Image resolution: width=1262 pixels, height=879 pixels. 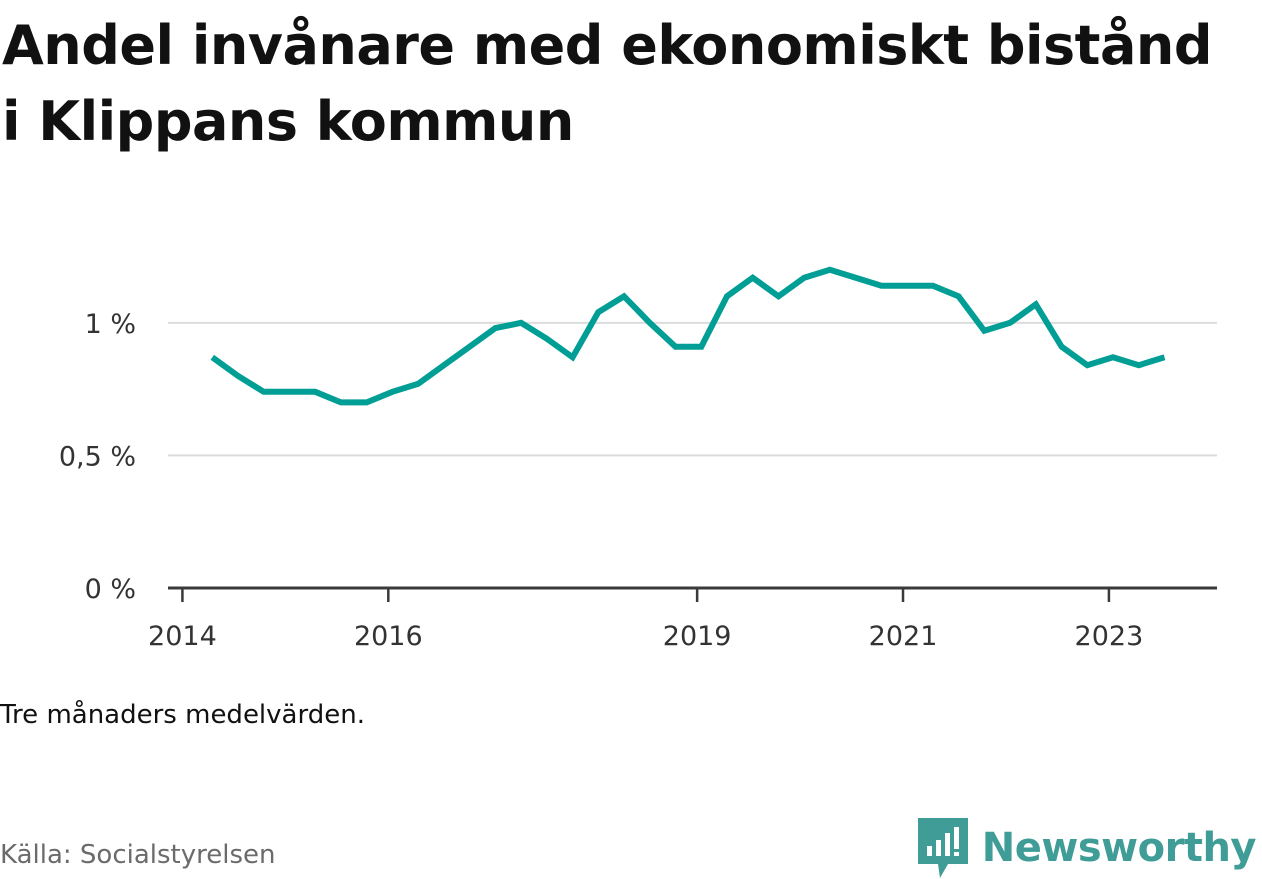 I want to click on newsworthy-logo-icon, so click(x=942, y=848).